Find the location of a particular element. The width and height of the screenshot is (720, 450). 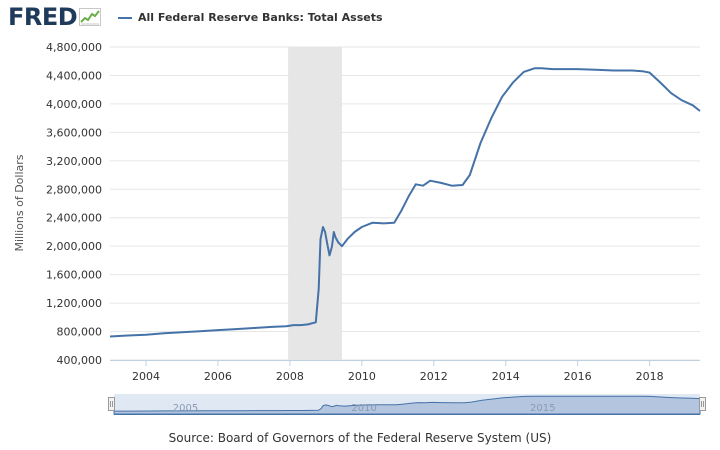

fred-logo-text: FRED is located at coordinates (43, 17).